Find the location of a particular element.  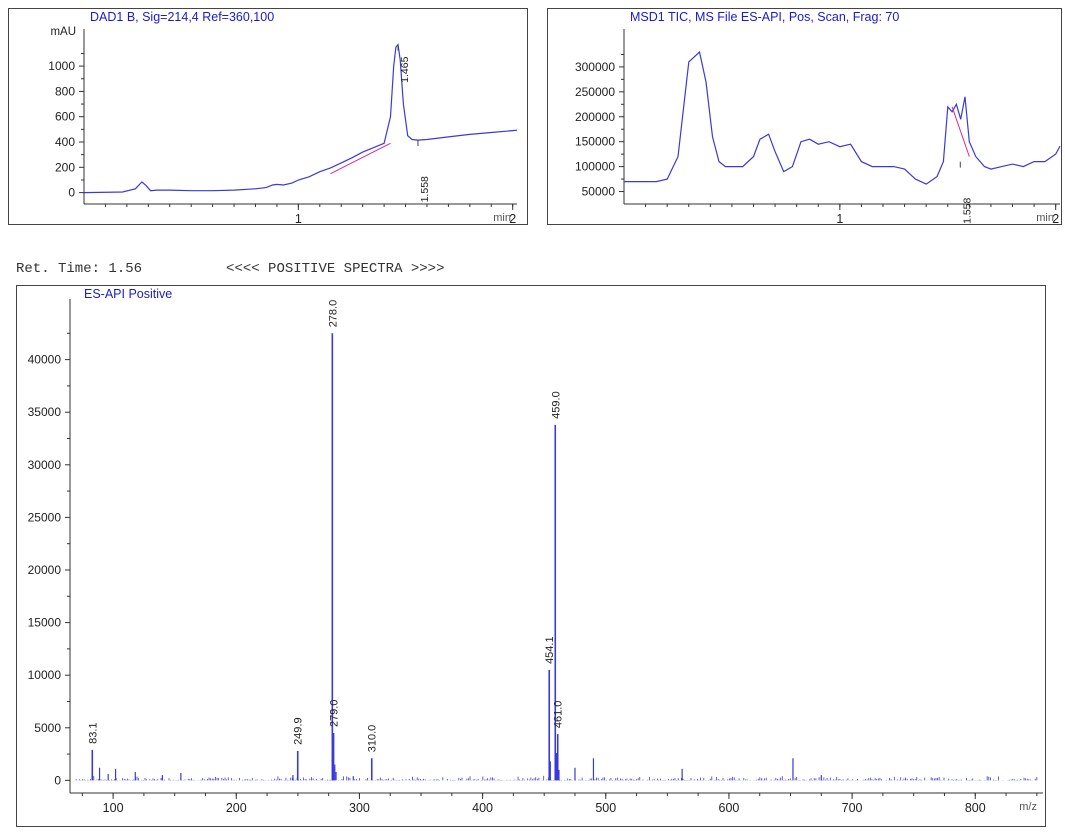

ms-peak-label: 279.0 is located at coordinates (335, 714).